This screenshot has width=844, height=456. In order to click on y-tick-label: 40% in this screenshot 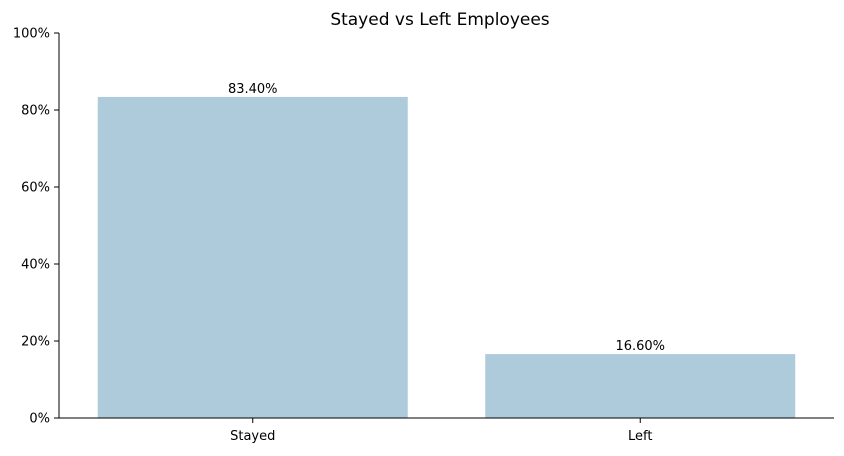, I will do `click(35, 265)`.